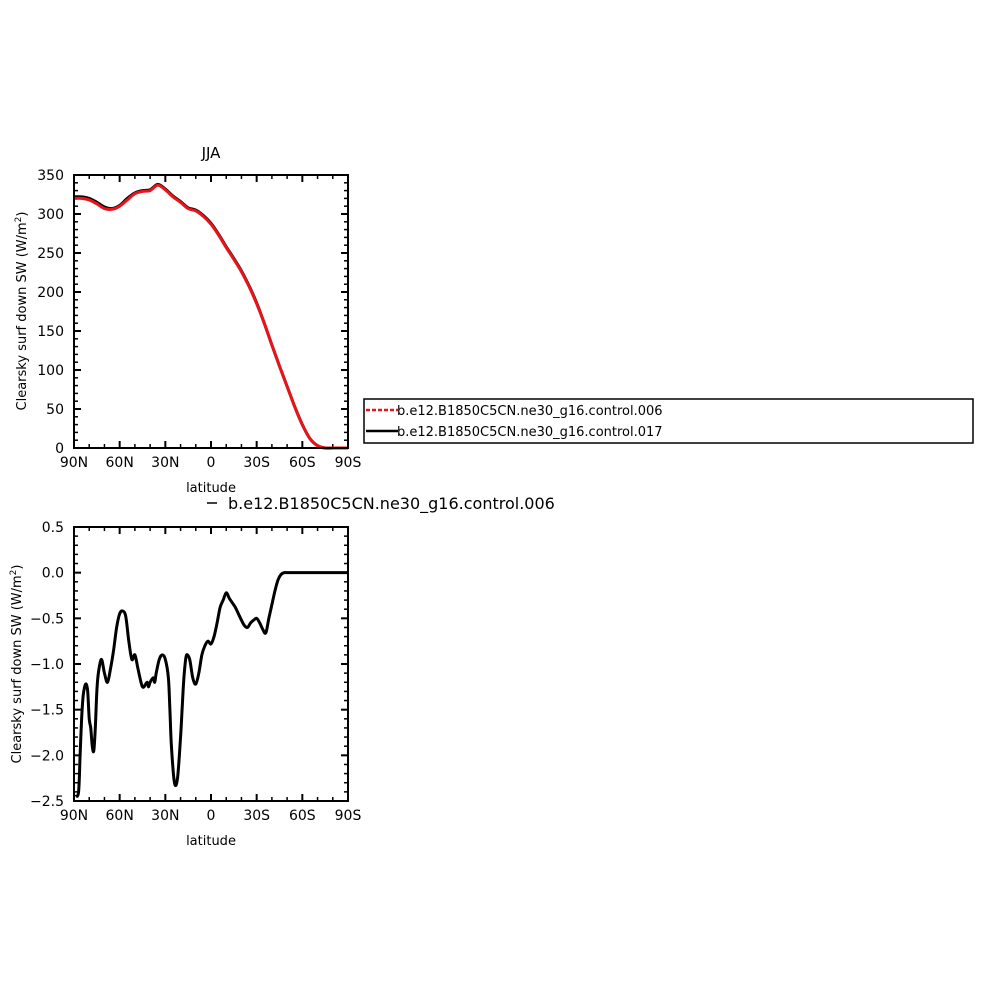  I want to click on chart-bottom-xtick-label: 60N, so click(120, 816).